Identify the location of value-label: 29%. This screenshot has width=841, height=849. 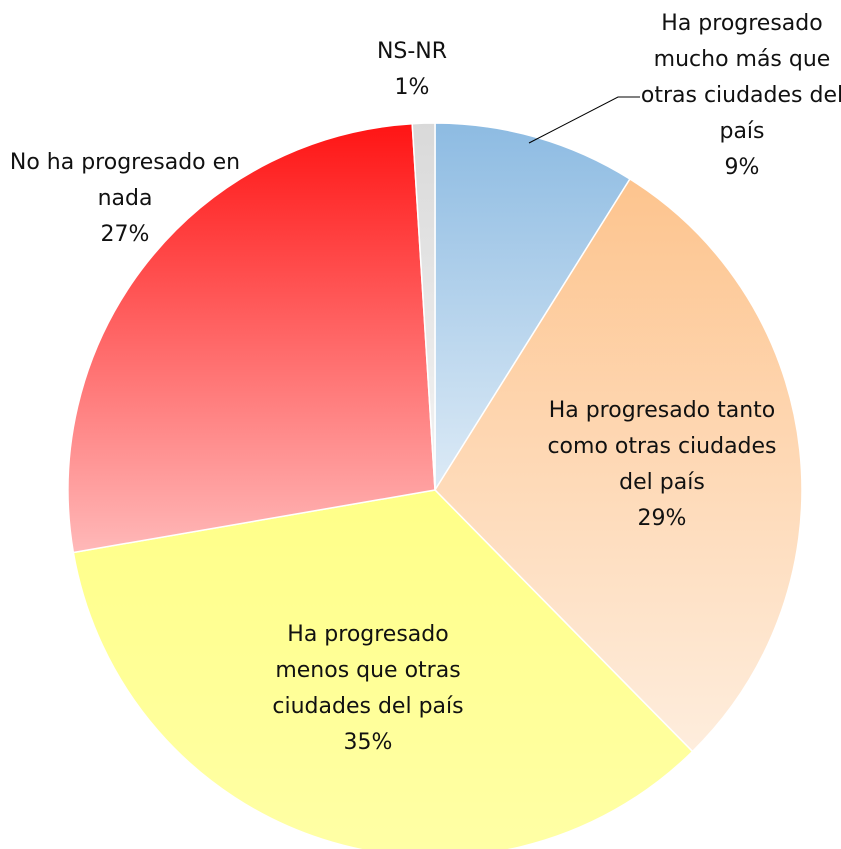
(662, 518).